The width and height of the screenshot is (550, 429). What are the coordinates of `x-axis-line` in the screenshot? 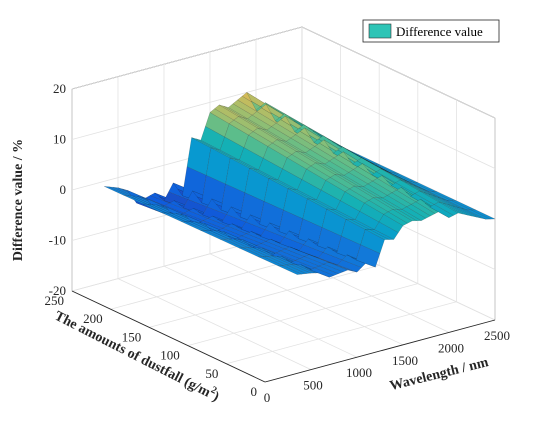 It's located at (380, 351).